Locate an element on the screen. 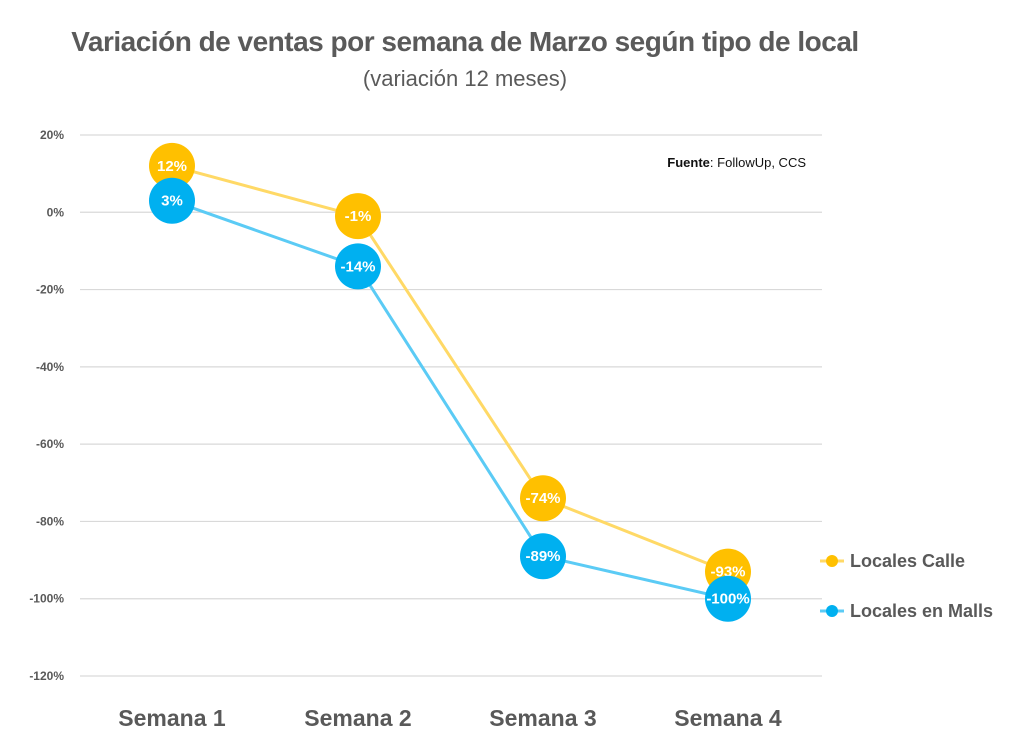  x-tick-label: Semana 3 is located at coordinates (542, 718).